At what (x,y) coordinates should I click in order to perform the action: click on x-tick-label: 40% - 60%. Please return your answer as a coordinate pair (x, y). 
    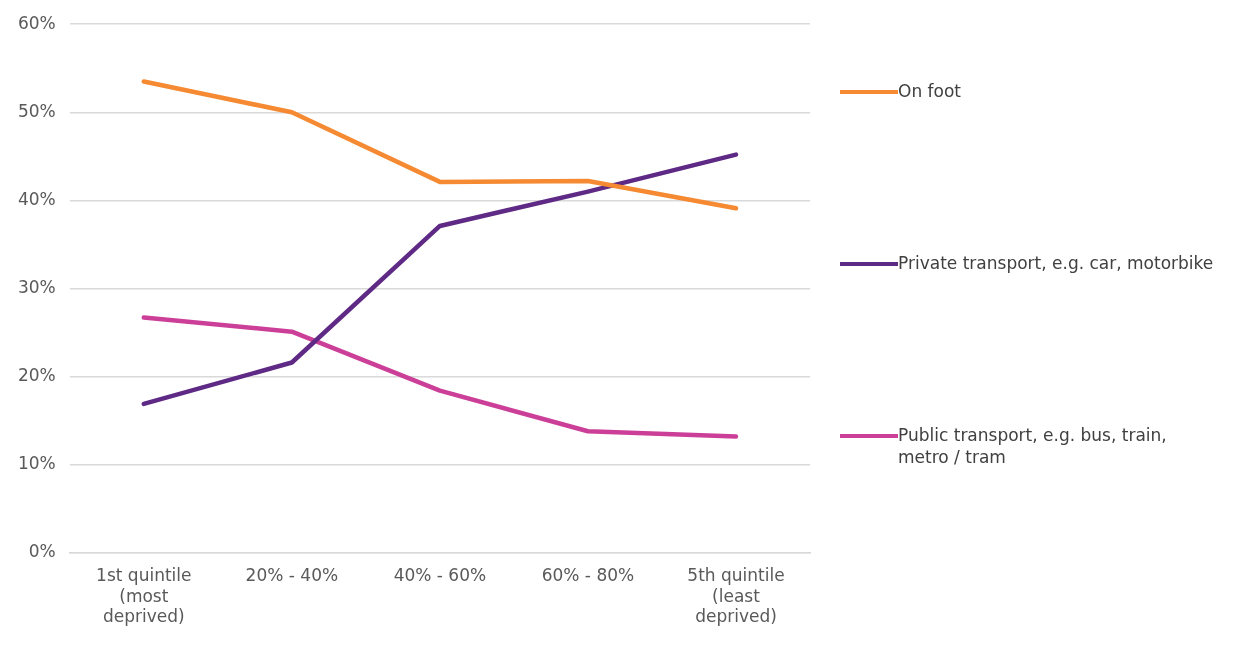
    Looking at the image, I should click on (440, 575).